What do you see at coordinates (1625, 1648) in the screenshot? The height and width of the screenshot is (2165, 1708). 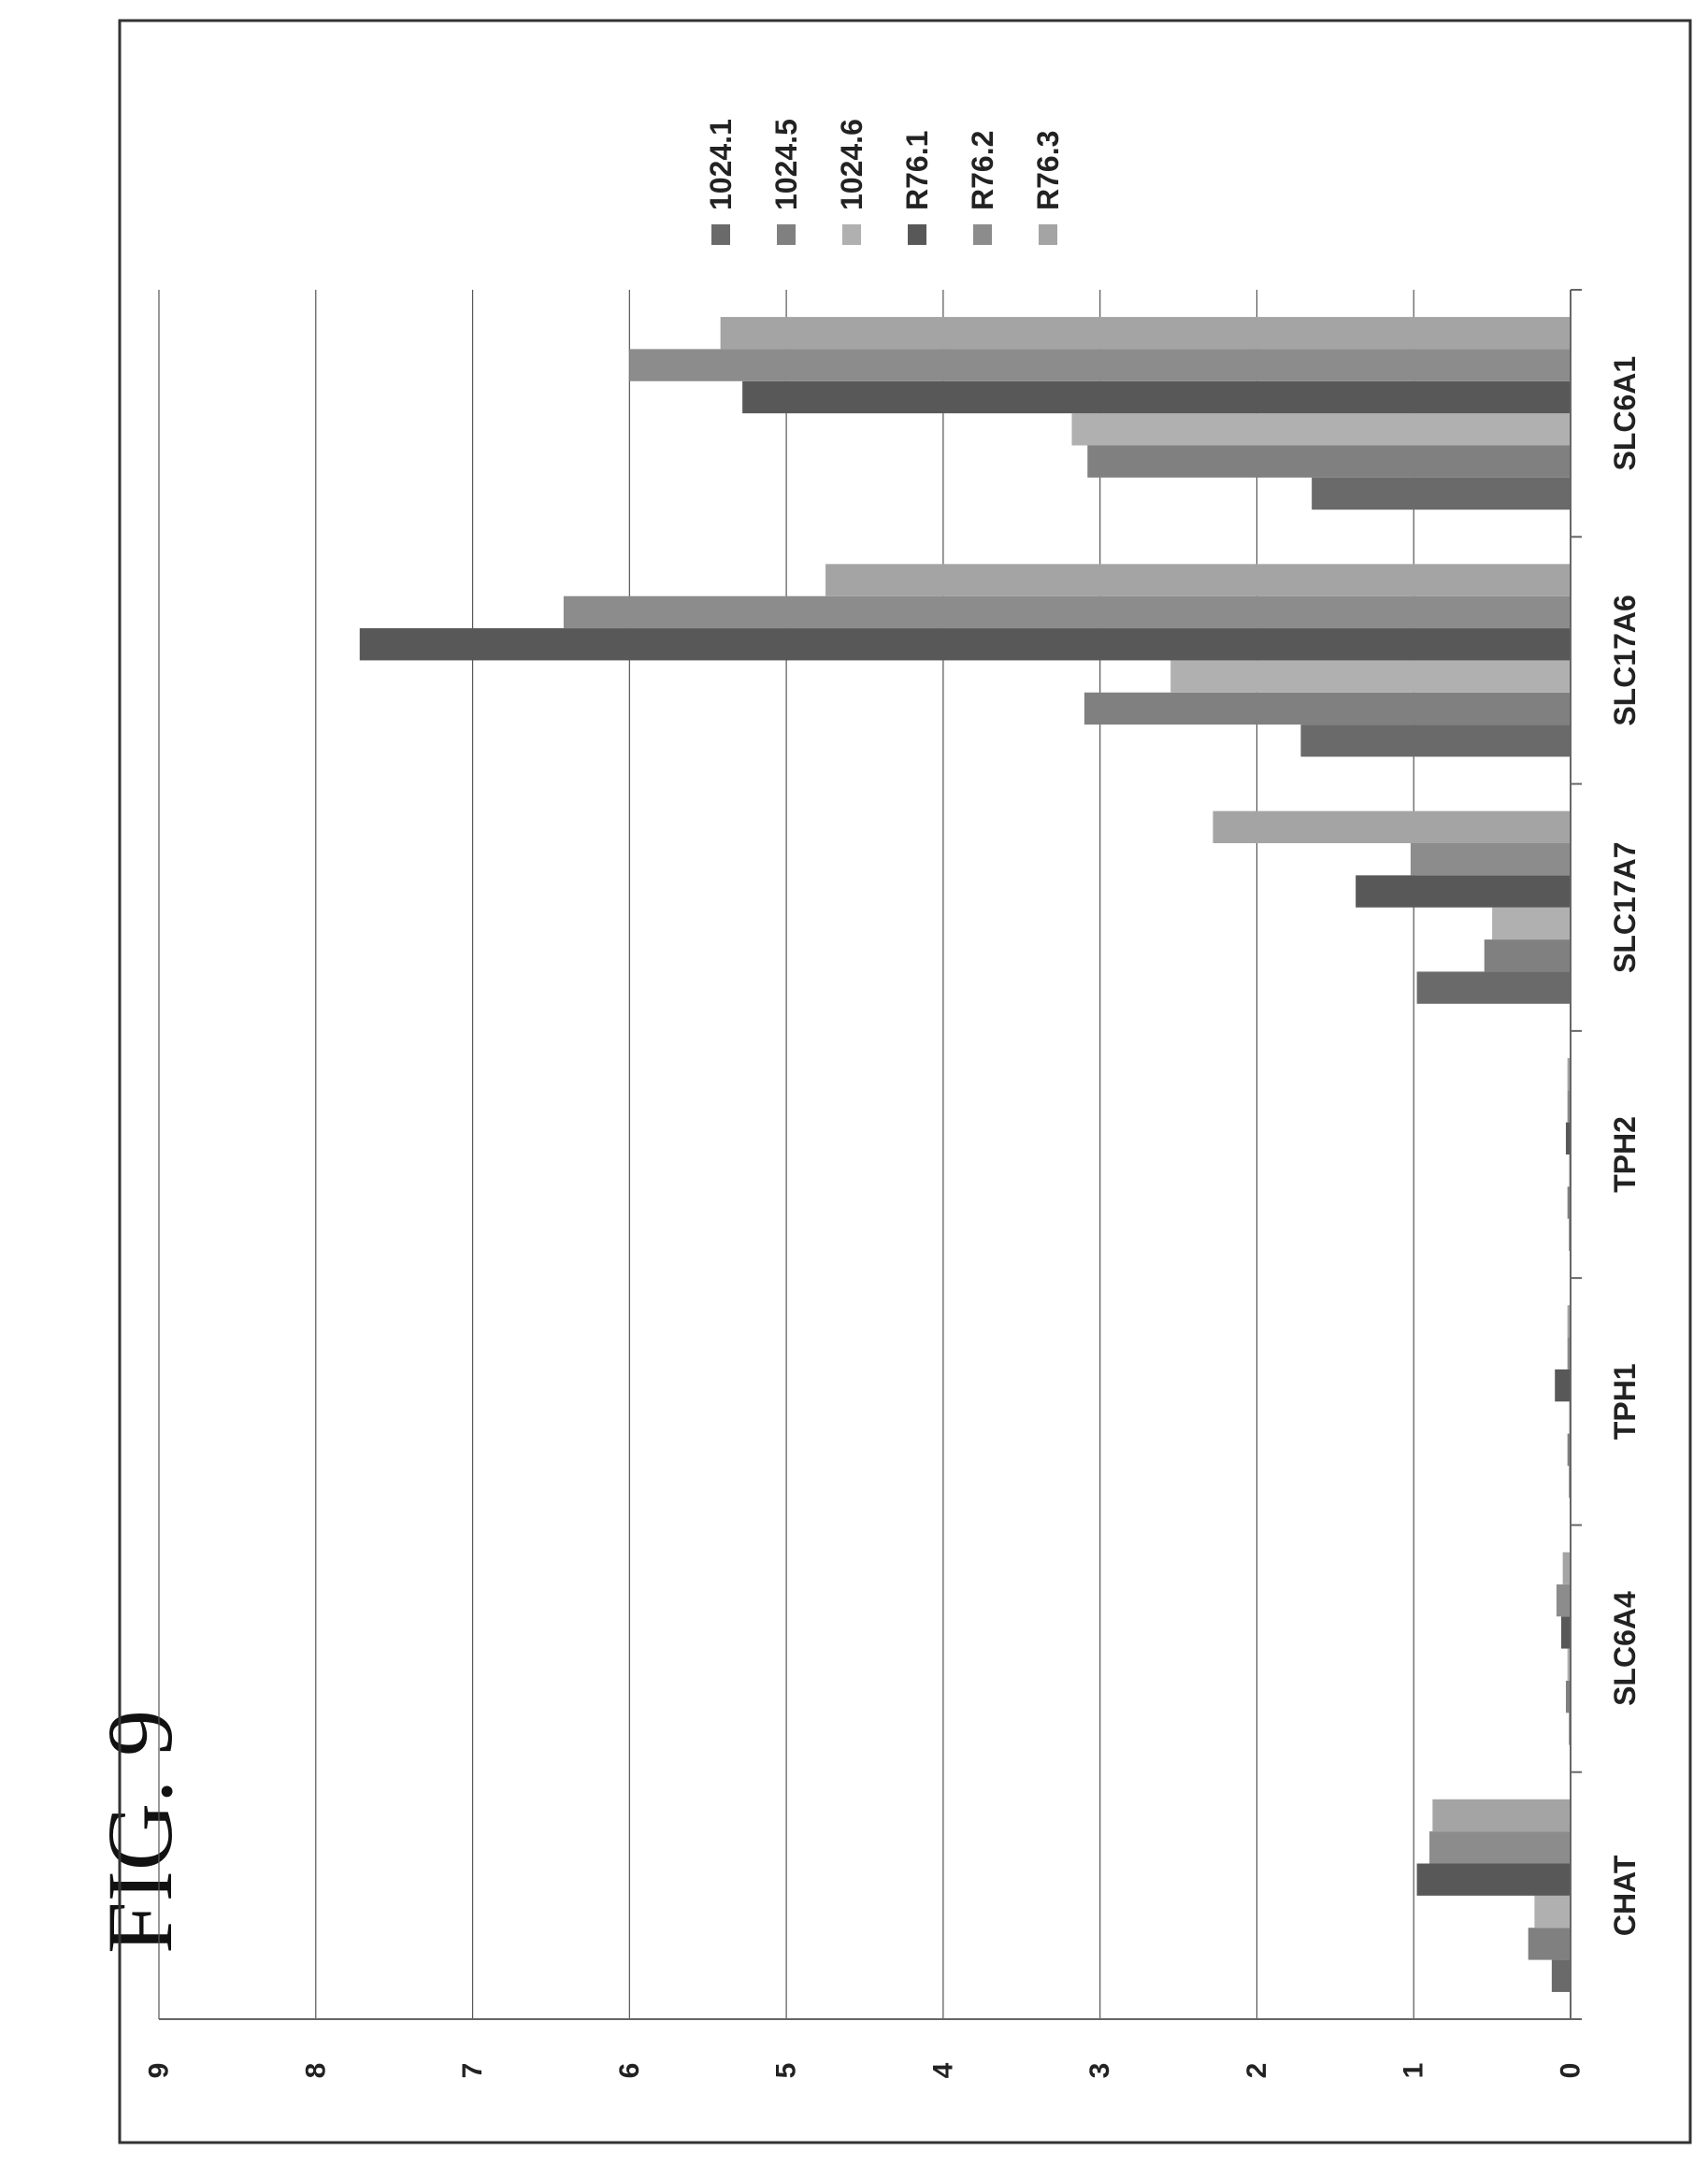 I see `category-label: SLC6A4` at bounding box center [1625, 1648].